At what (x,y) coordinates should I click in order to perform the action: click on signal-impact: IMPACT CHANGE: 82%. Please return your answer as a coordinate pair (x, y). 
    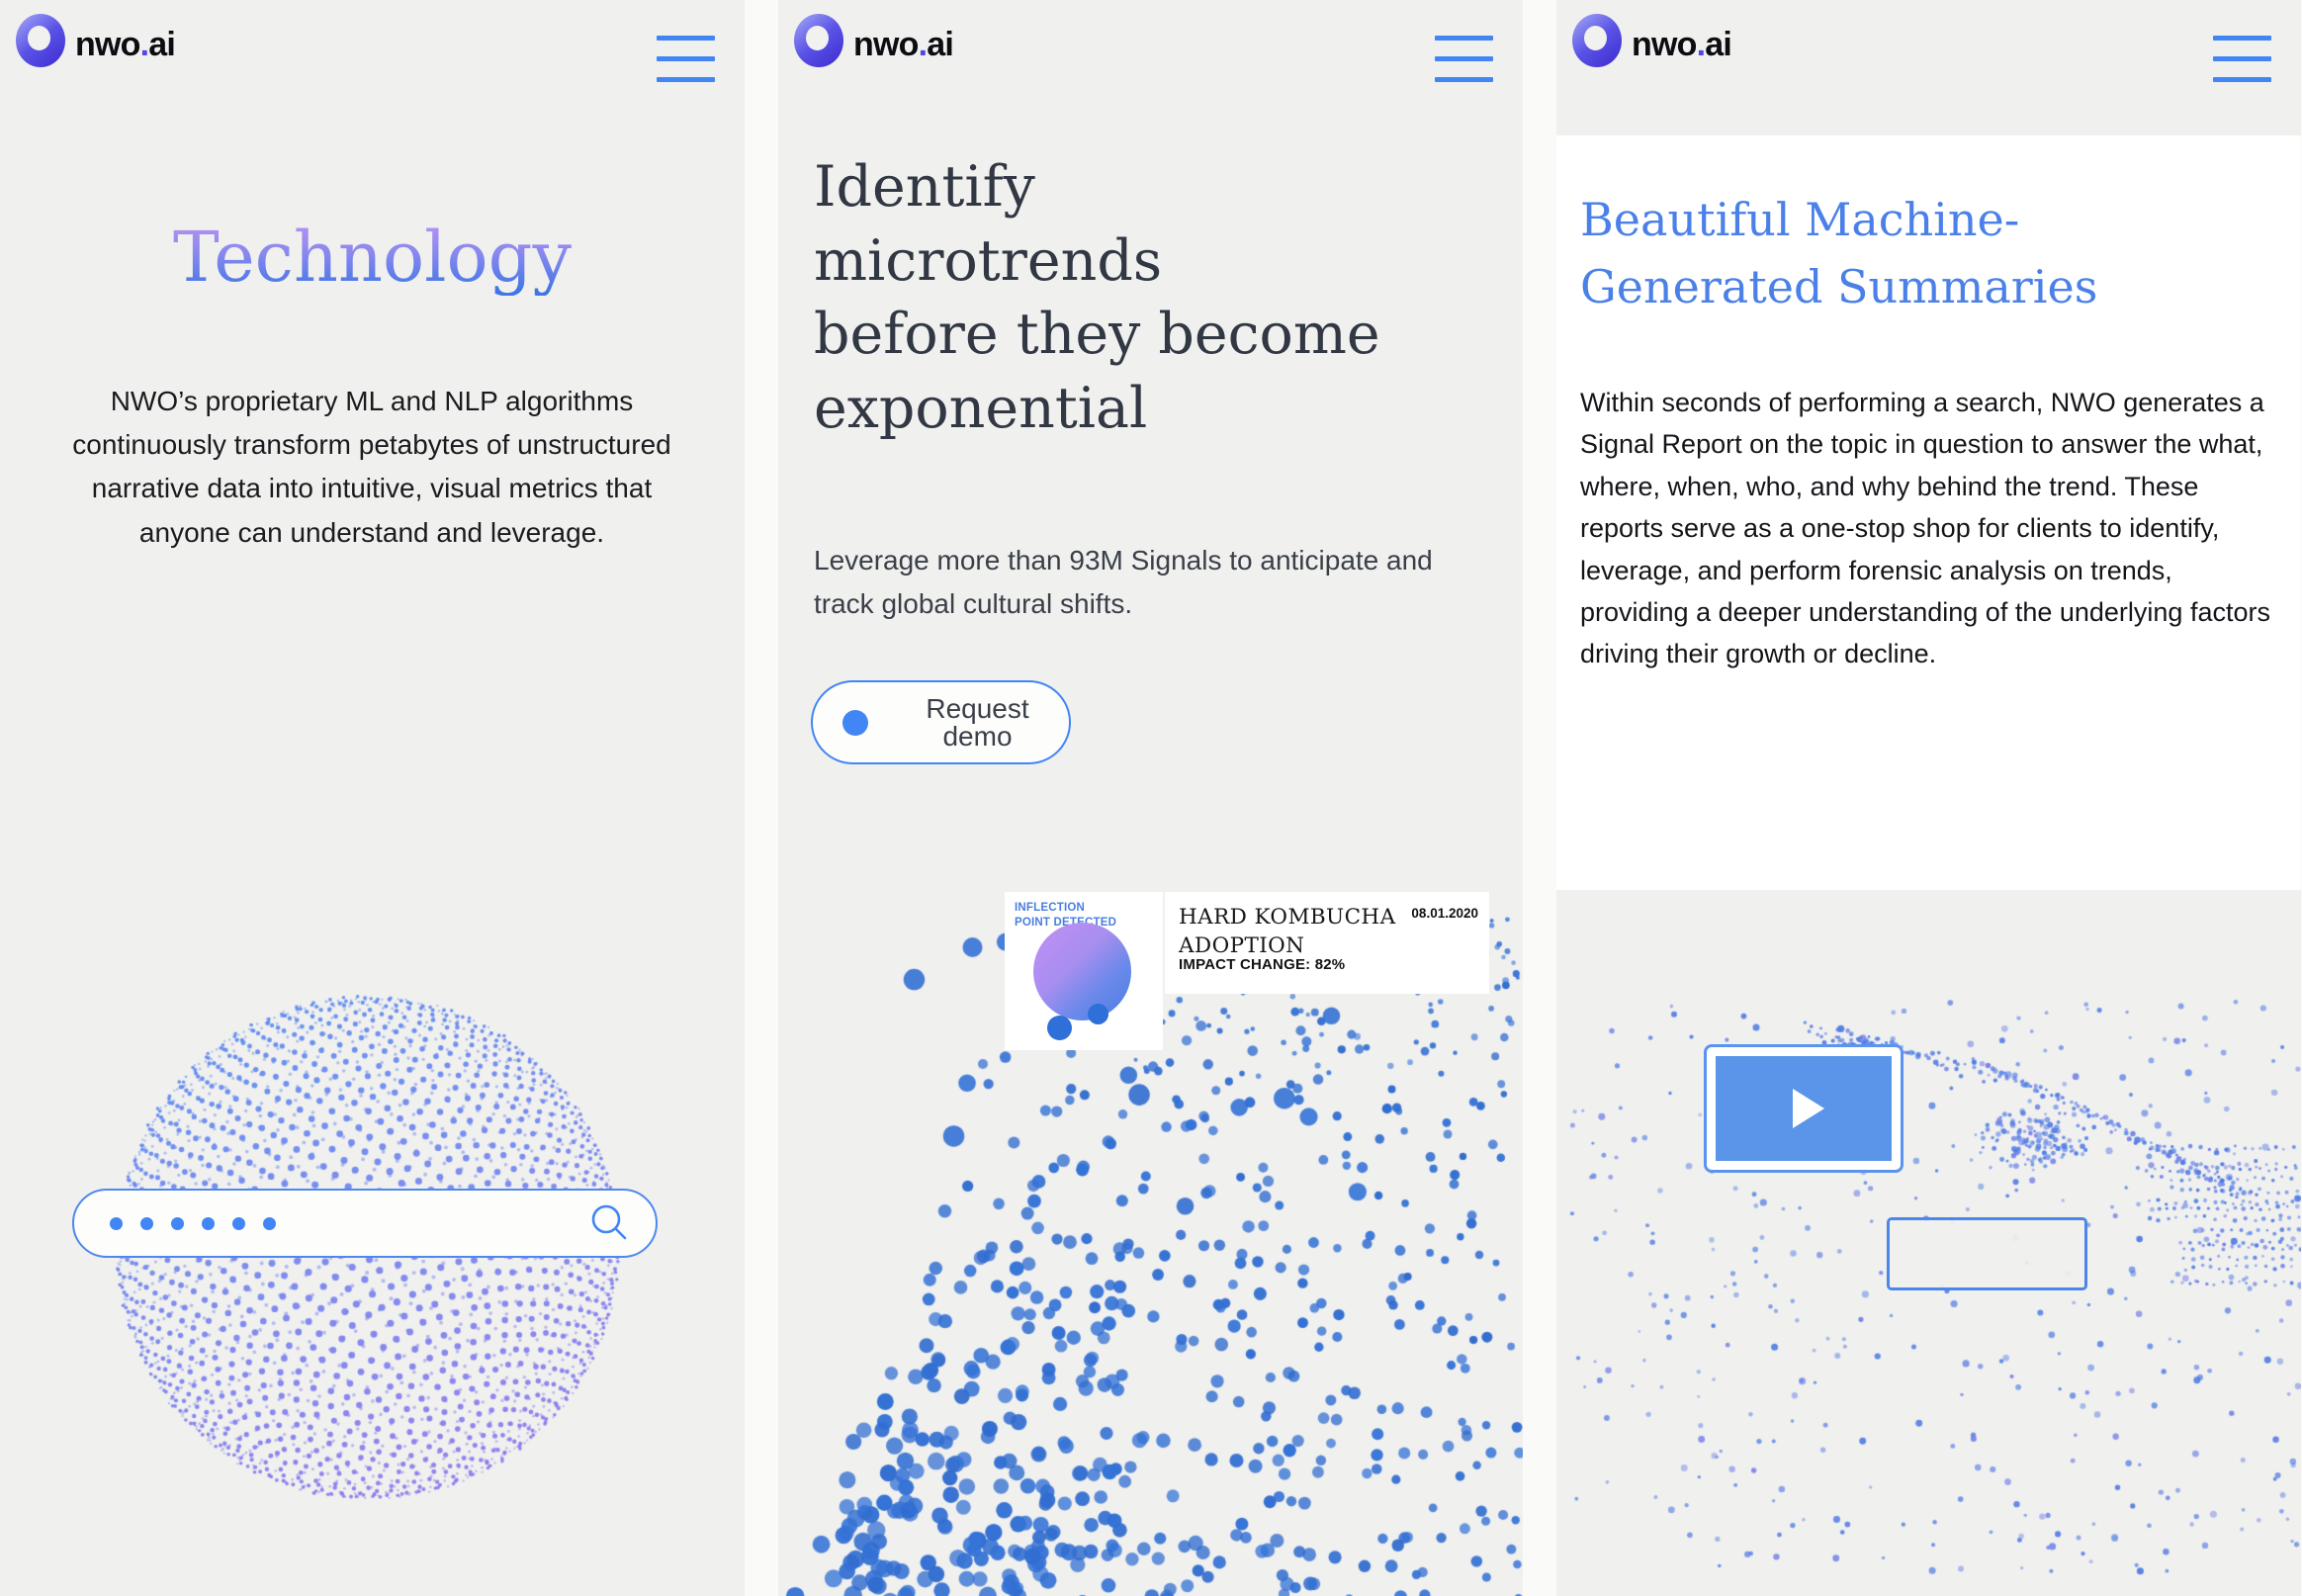
    Looking at the image, I should click on (1262, 964).